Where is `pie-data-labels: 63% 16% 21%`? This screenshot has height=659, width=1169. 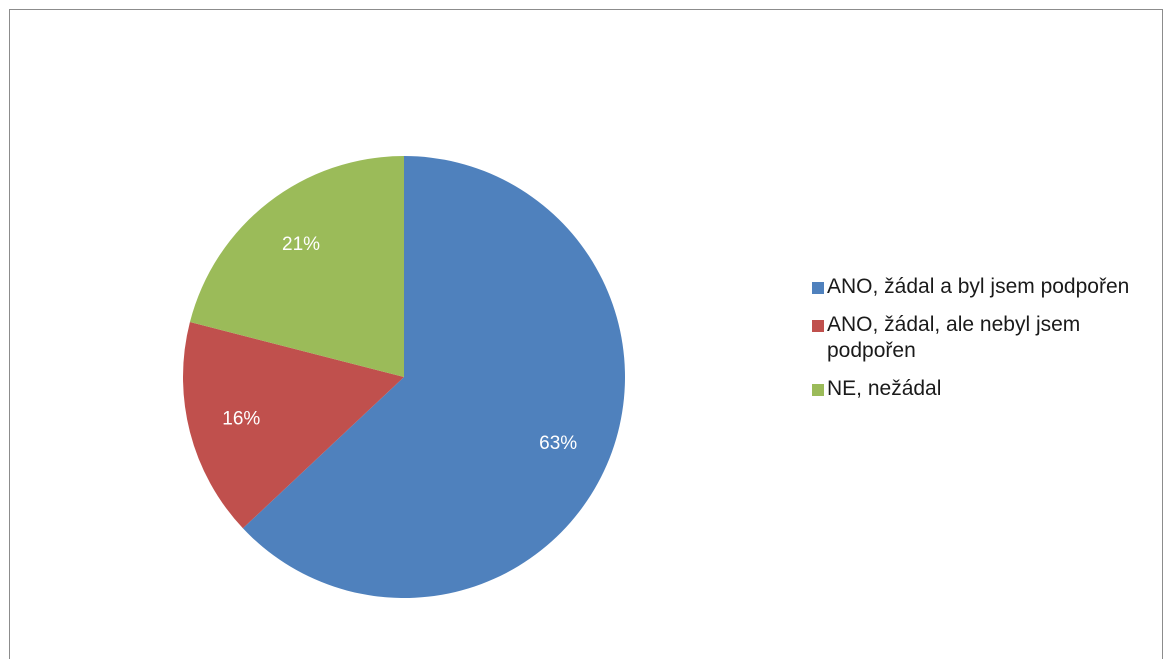 pie-data-labels: 63% 16% 21% is located at coordinates (399, 344).